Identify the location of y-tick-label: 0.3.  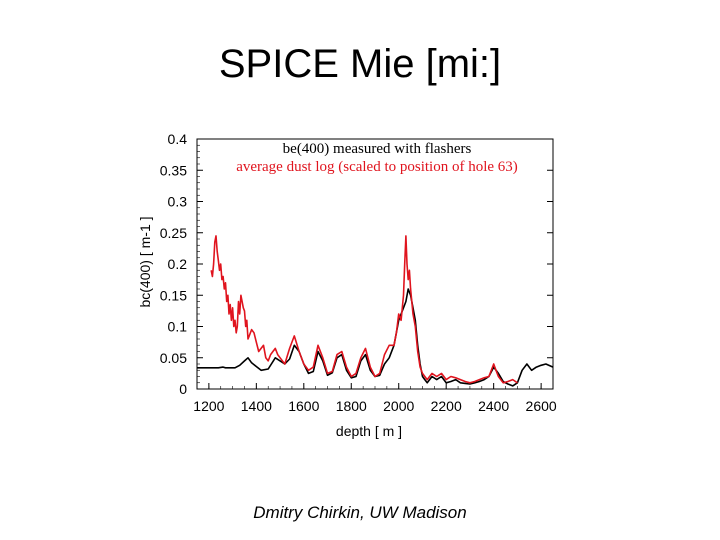
(178, 202).